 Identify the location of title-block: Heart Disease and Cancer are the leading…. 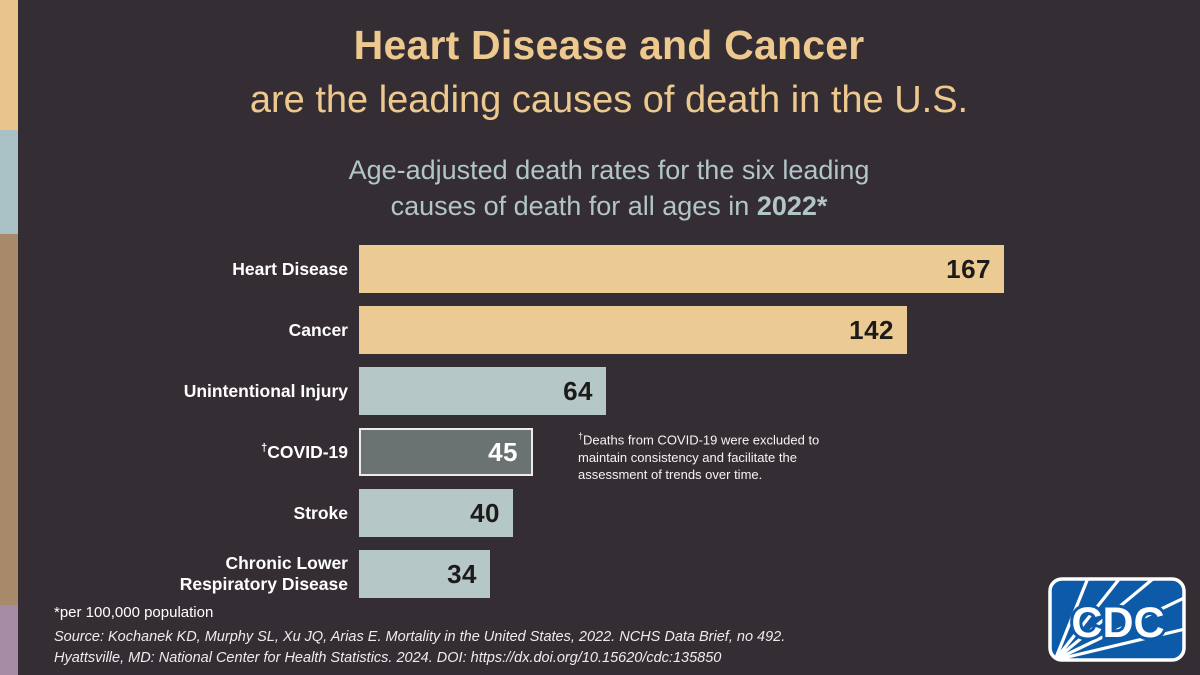
(609, 72).